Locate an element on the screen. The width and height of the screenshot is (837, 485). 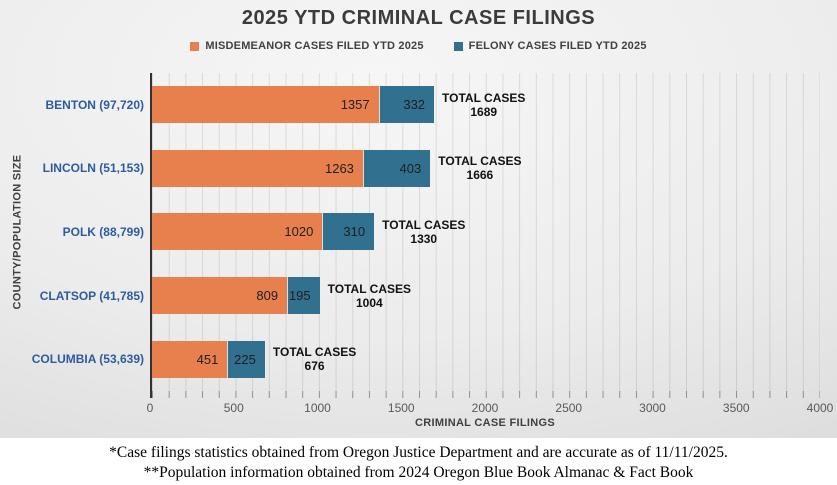
misdemeanor-segment: 1357 is located at coordinates (265, 105).